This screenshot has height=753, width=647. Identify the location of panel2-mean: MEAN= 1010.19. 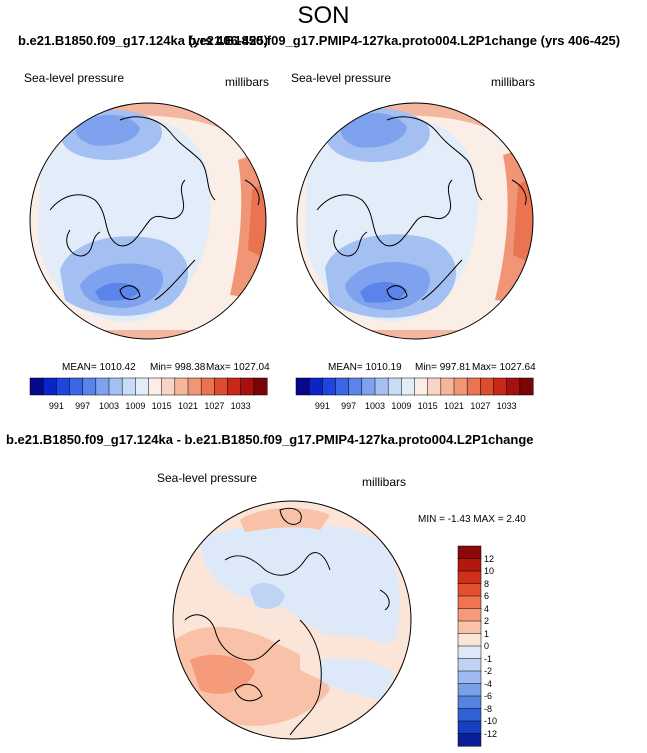
(365, 367).